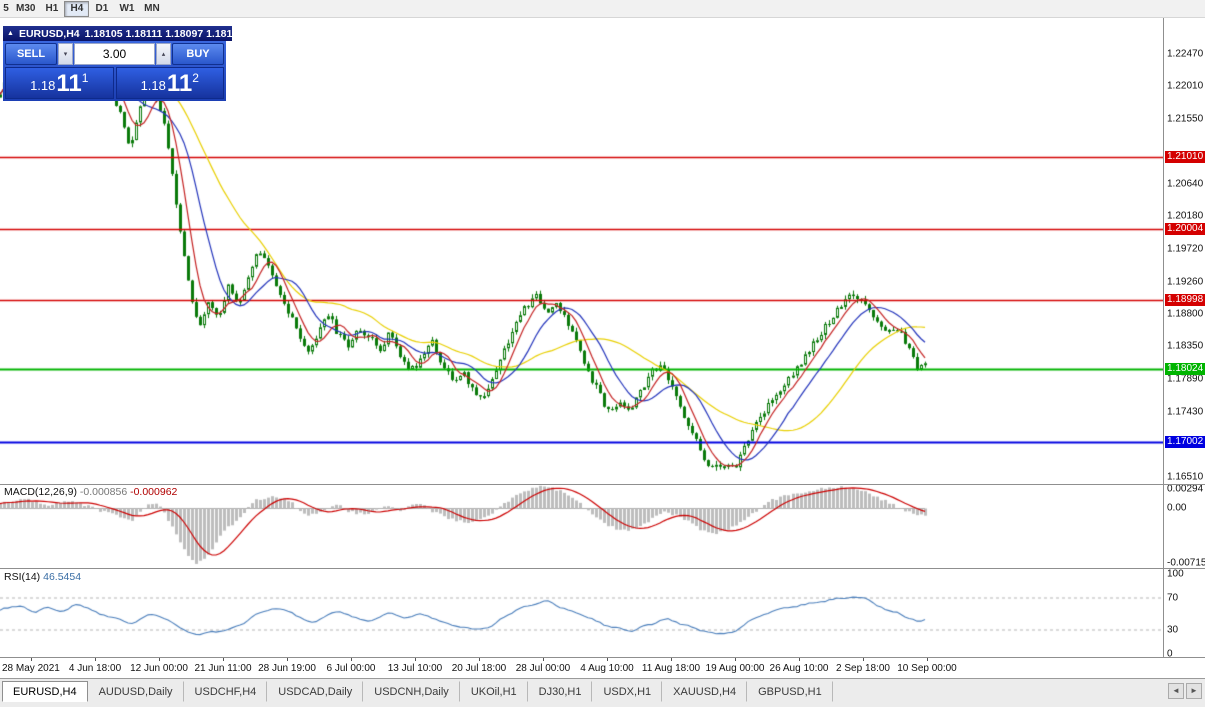 The width and height of the screenshot is (1205, 707). I want to click on price-tick-label: 1.17430, so click(1185, 412).